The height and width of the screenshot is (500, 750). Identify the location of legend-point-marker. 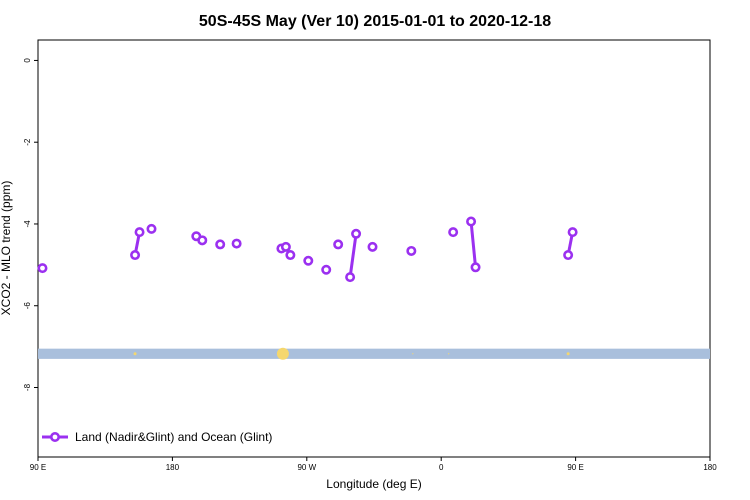
(54, 436).